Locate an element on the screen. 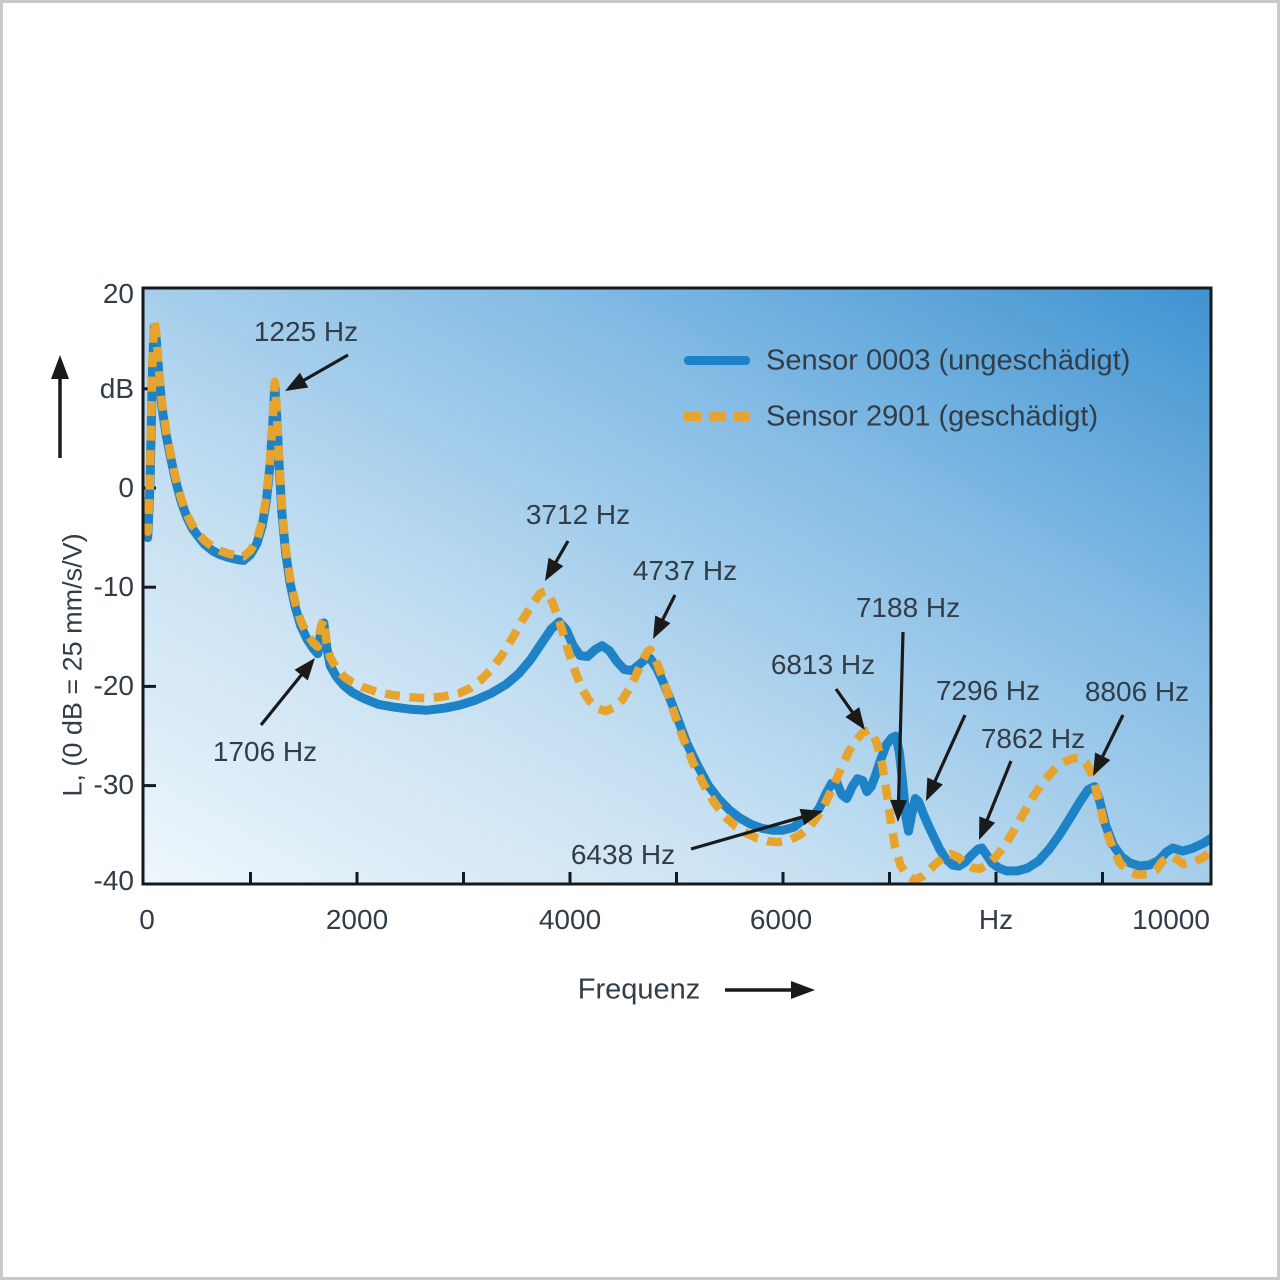 The width and height of the screenshot is (1280, 1280). annotation-arrow-4737-hz-line is located at coordinates (668, 608).